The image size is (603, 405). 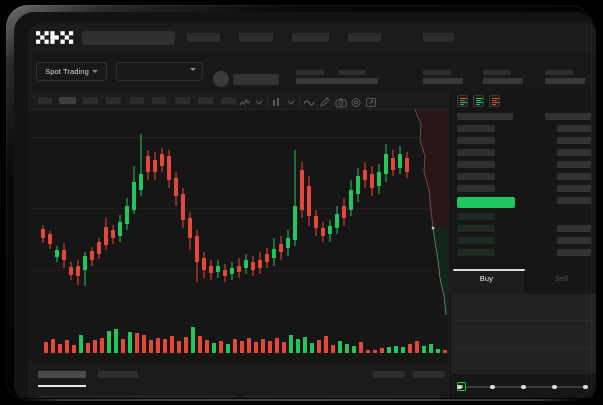 I want to click on search-input, so click(x=128, y=37).